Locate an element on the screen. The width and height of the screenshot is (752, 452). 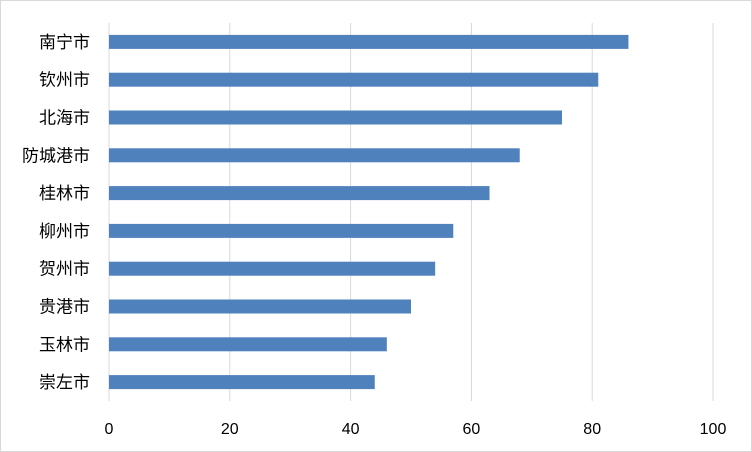
category-label: 贺州市 is located at coordinates (64, 270).